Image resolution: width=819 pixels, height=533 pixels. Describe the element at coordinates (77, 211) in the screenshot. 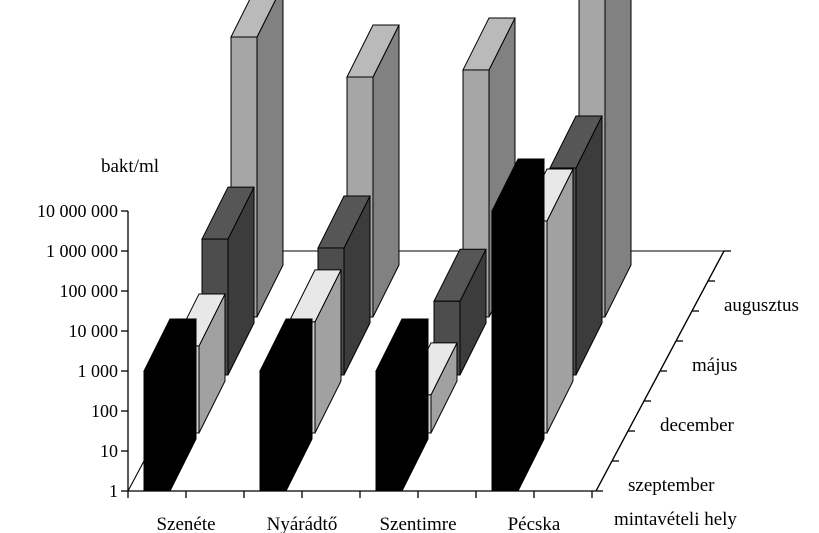

I see `y-tick-label: 10 000 000` at that location.